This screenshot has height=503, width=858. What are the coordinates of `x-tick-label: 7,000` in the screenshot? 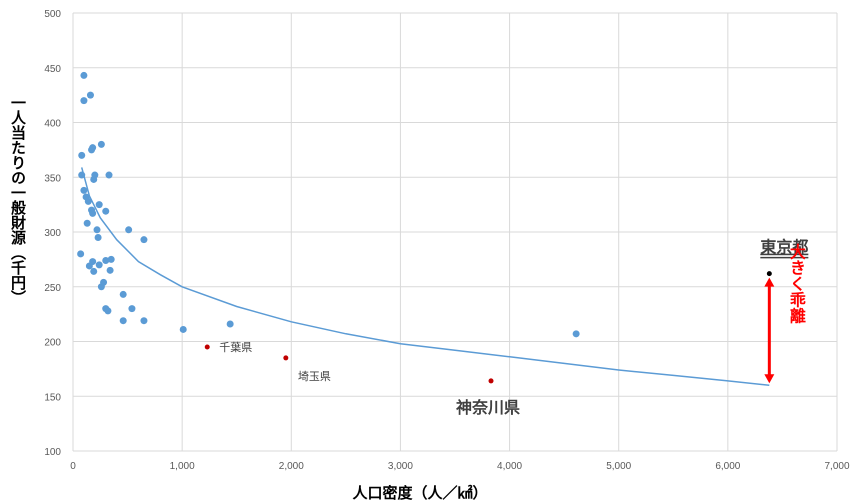 It's located at (836, 466).